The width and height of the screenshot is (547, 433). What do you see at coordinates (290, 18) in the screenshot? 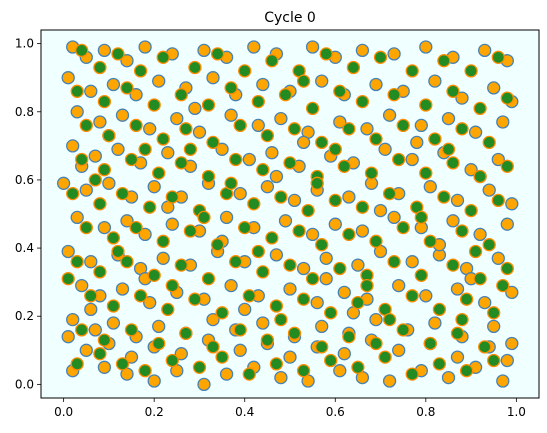
I see `chart-title: Cycle 0` at bounding box center [290, 18].